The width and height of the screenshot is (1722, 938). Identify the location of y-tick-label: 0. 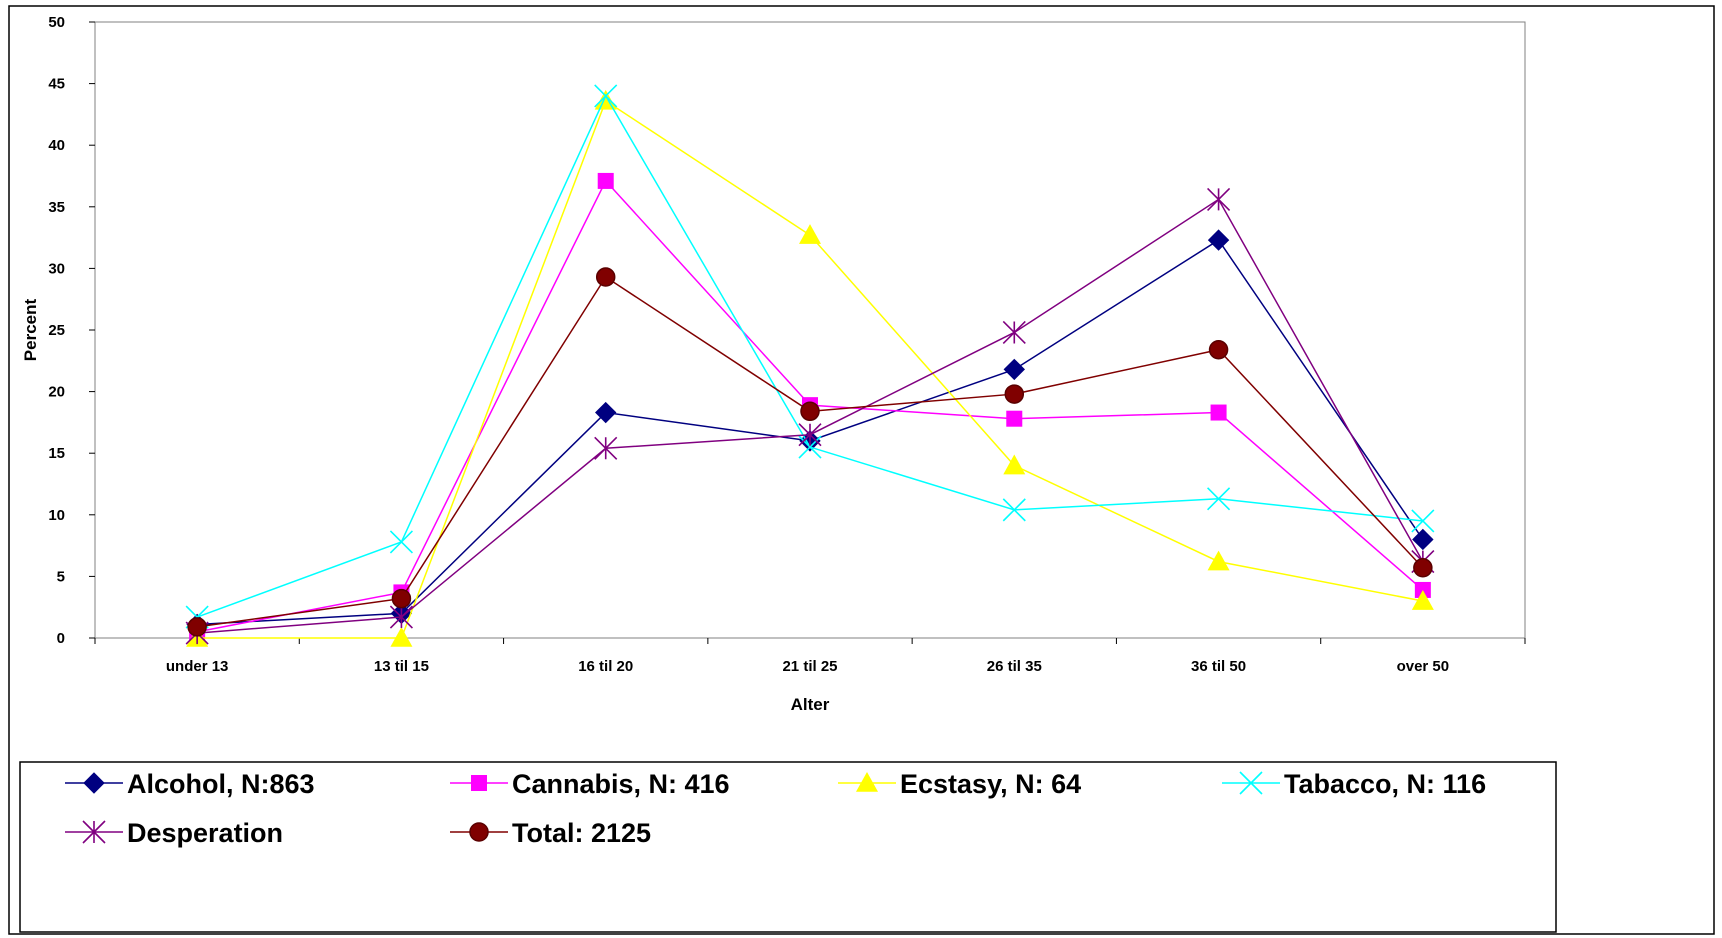
(61, 638).